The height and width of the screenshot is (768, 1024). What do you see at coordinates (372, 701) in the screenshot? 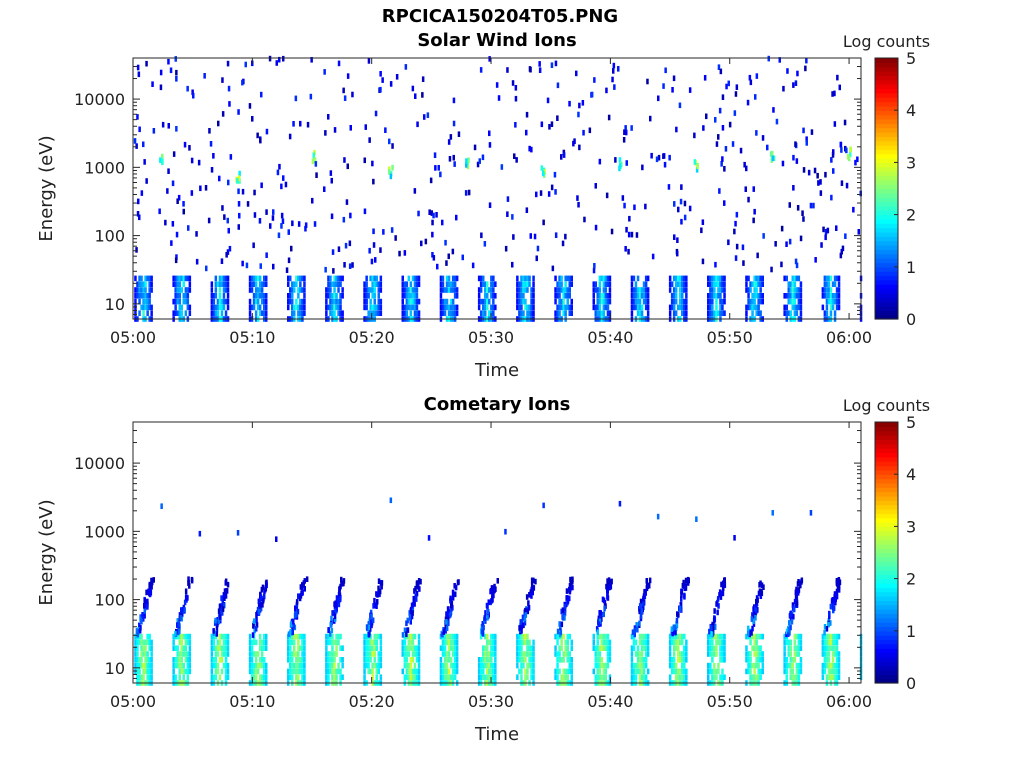
I see `x-tick-label: 05:20` at bounding box center [372, 701].